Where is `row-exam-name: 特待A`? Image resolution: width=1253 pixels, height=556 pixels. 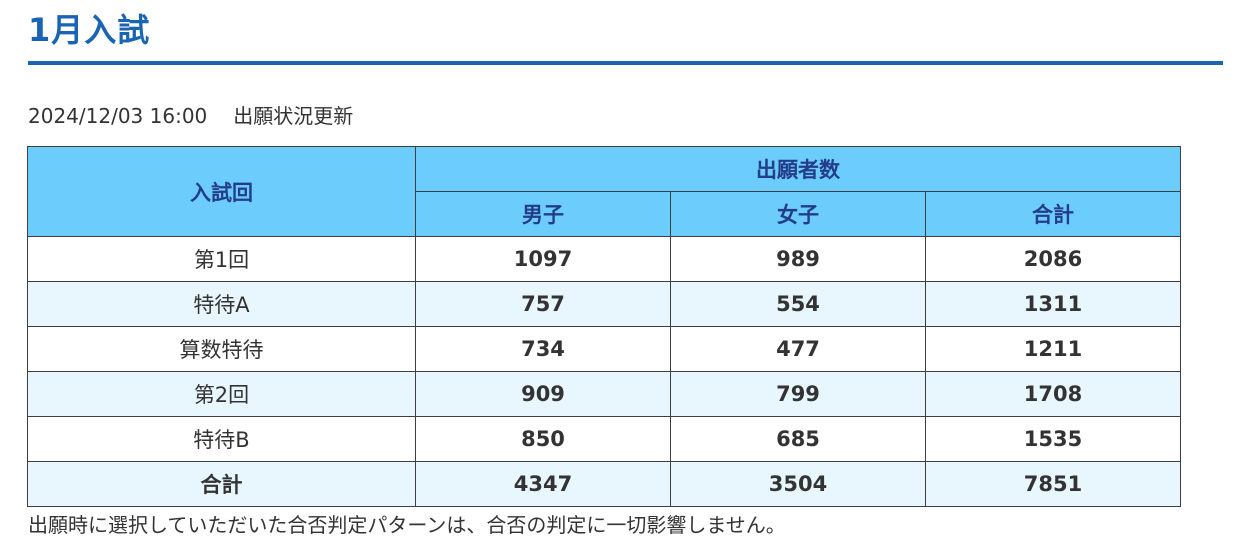 row-exam-name: 特待A is located at coordinates (221, 304).